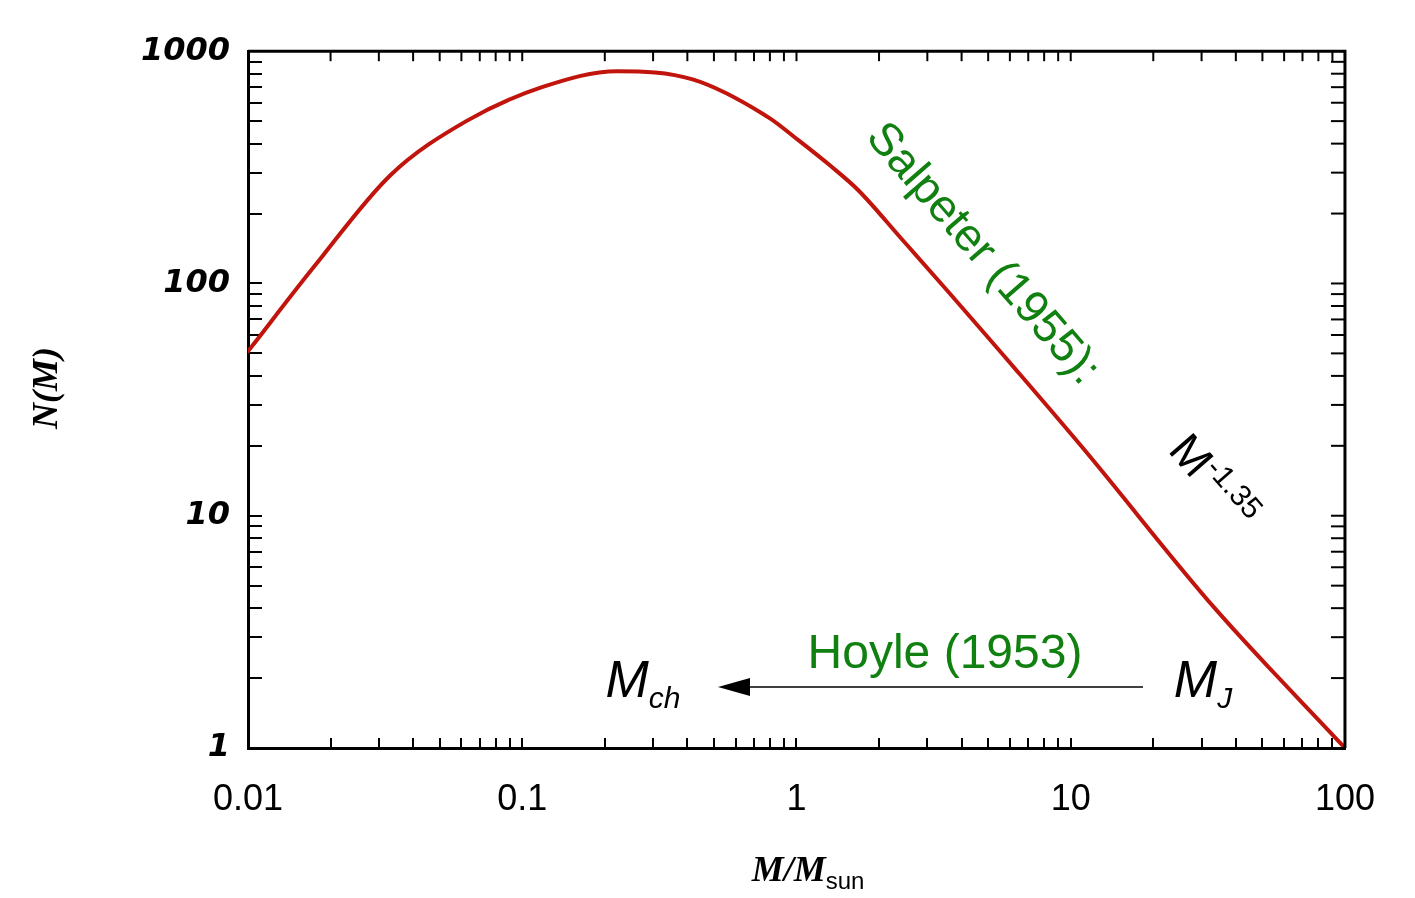 The image size is (1415, 898). I want to click on y-tick-label: 1000, so click(185, 48).